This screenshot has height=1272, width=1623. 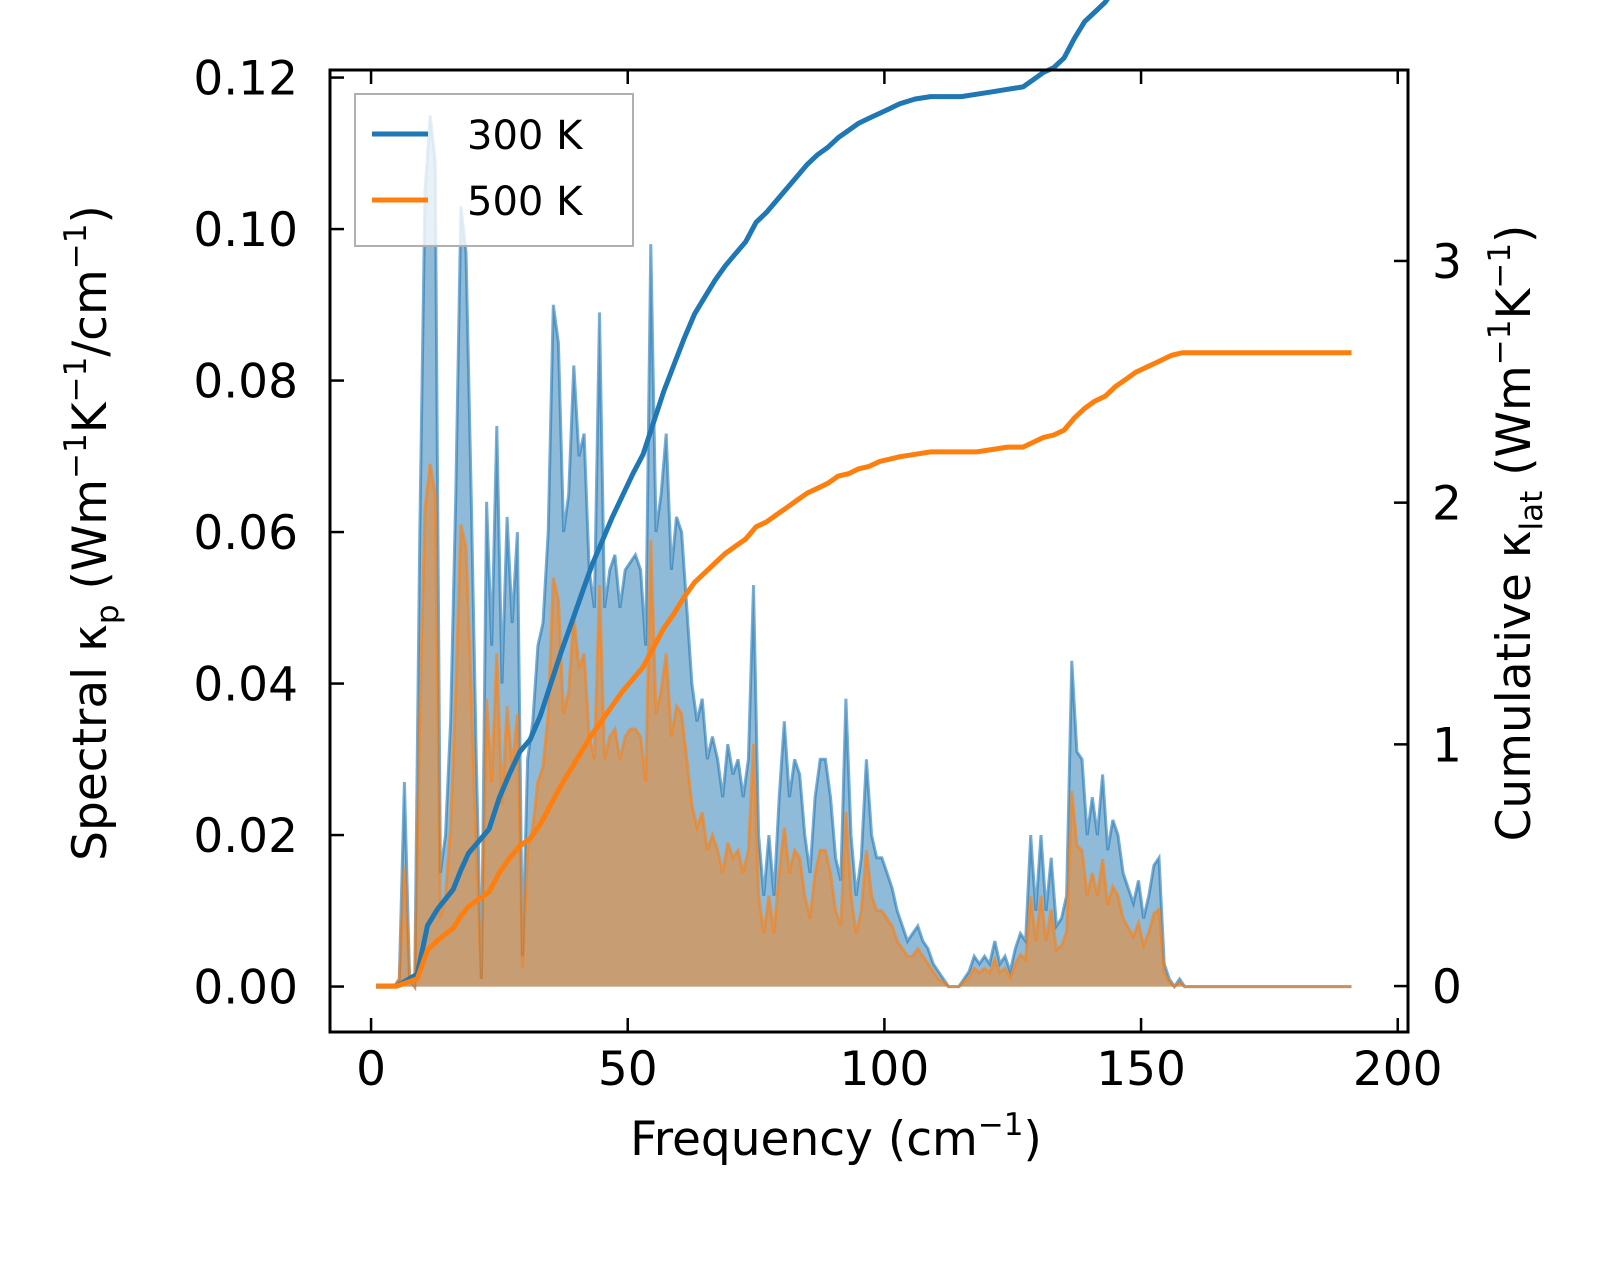 What do you see at coordinates (90, 742) in the screenshot?
I see `left-y-title-text: Spectral κ` at bounding box center [90, 742].